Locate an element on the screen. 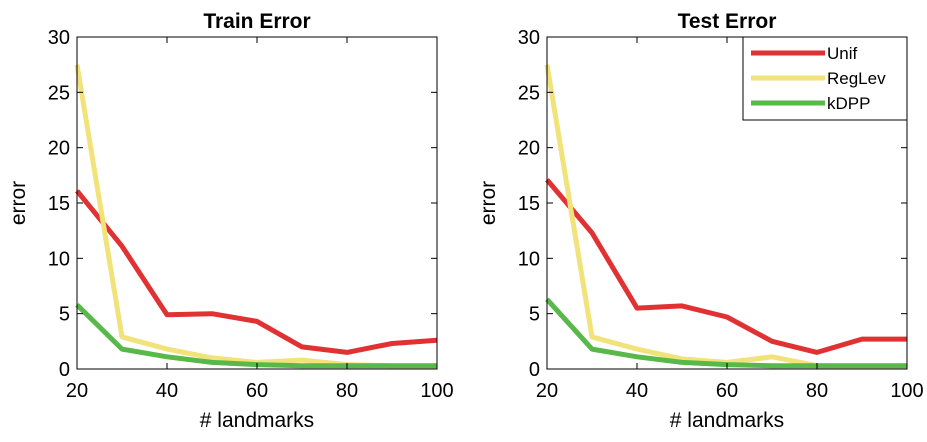 Image resolution: width=927 pixels, height=442 pixels. legend-label-kdpp: kDPP is located at coordinates (848, 103).